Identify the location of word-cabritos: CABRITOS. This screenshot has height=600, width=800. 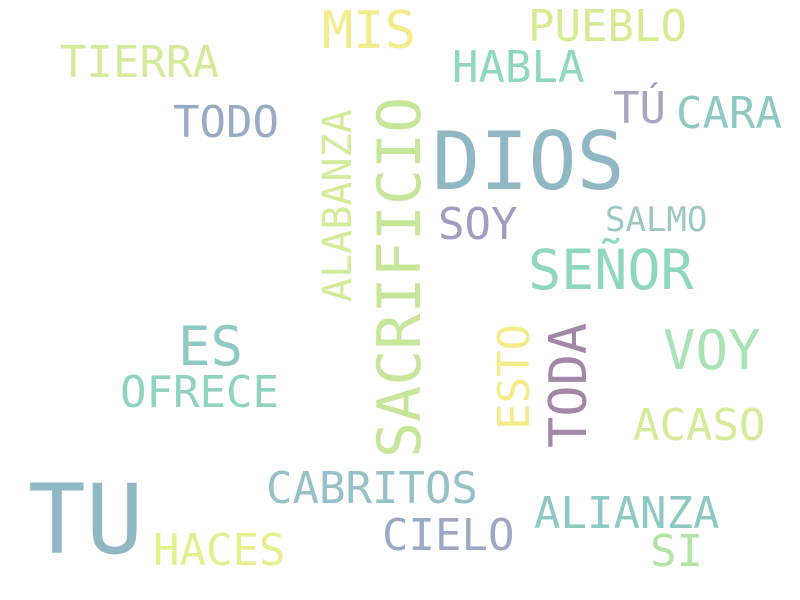
(372, 488).